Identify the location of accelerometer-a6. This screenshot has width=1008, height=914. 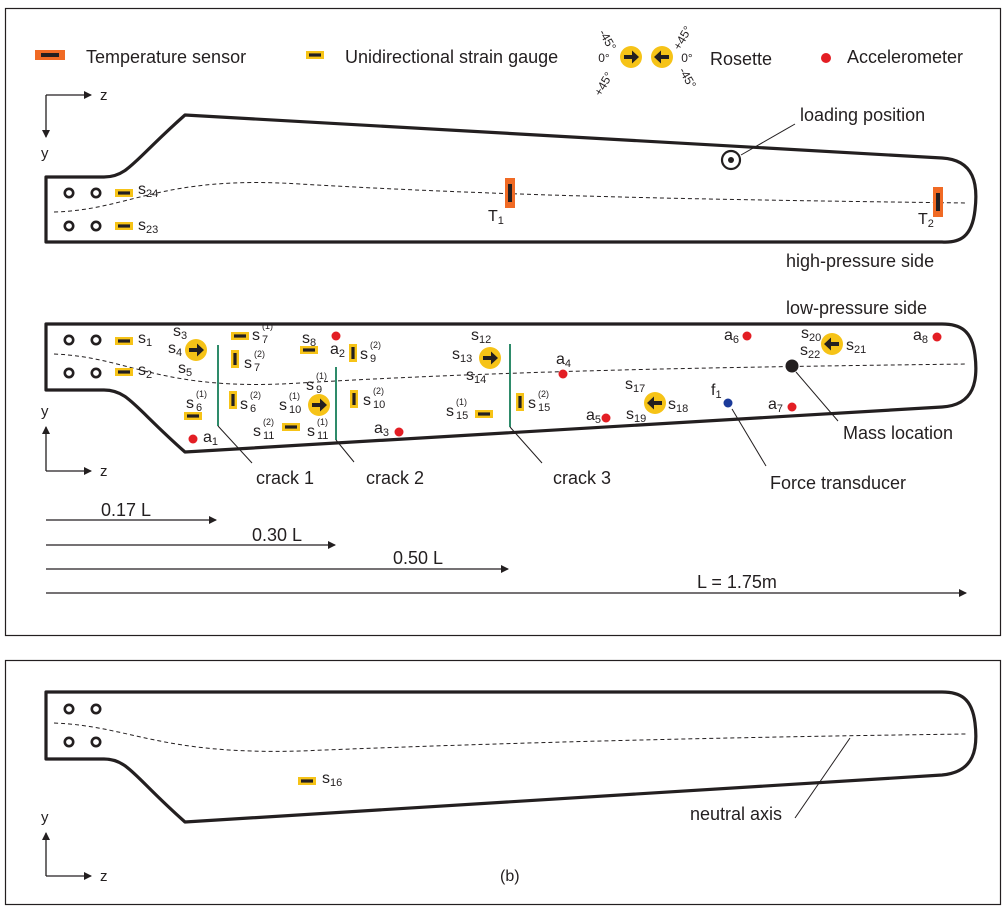
(747, 336).